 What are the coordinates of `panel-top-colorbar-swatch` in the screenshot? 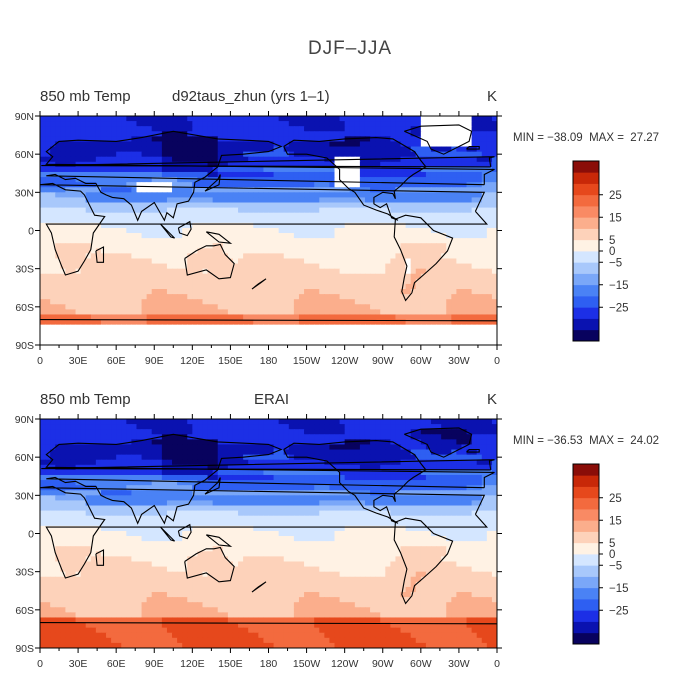 It's located at (586, 268).